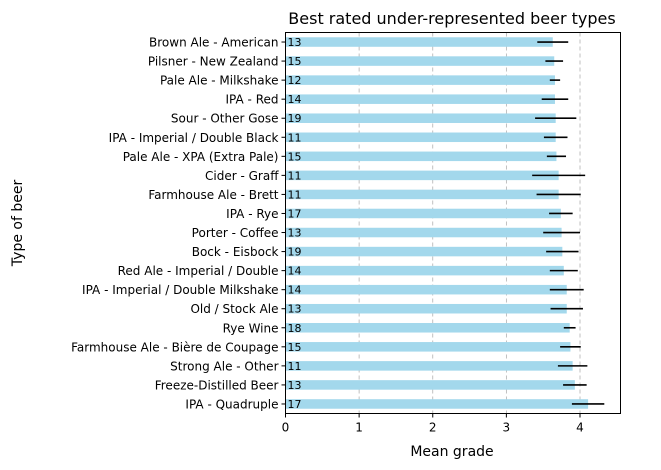  Describe the element at coordinates (568, 223) in the screenshot. I see `error-bars` at that location.